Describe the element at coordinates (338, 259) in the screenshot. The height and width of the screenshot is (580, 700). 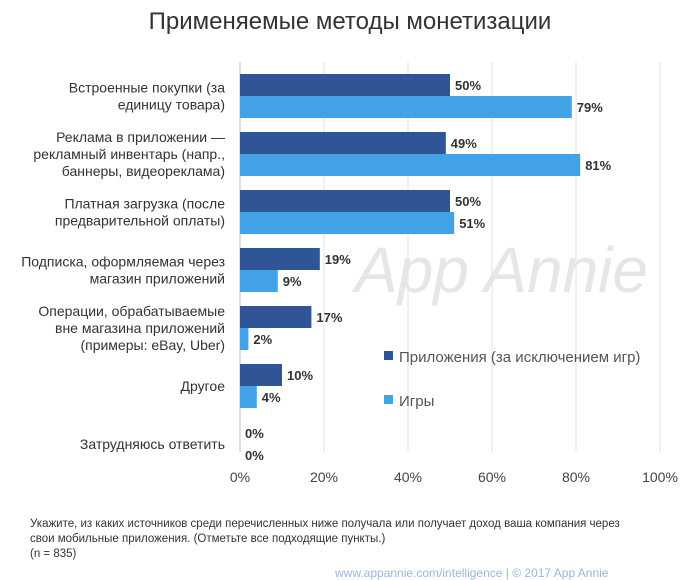
I see `data-label: 19%` at that location.